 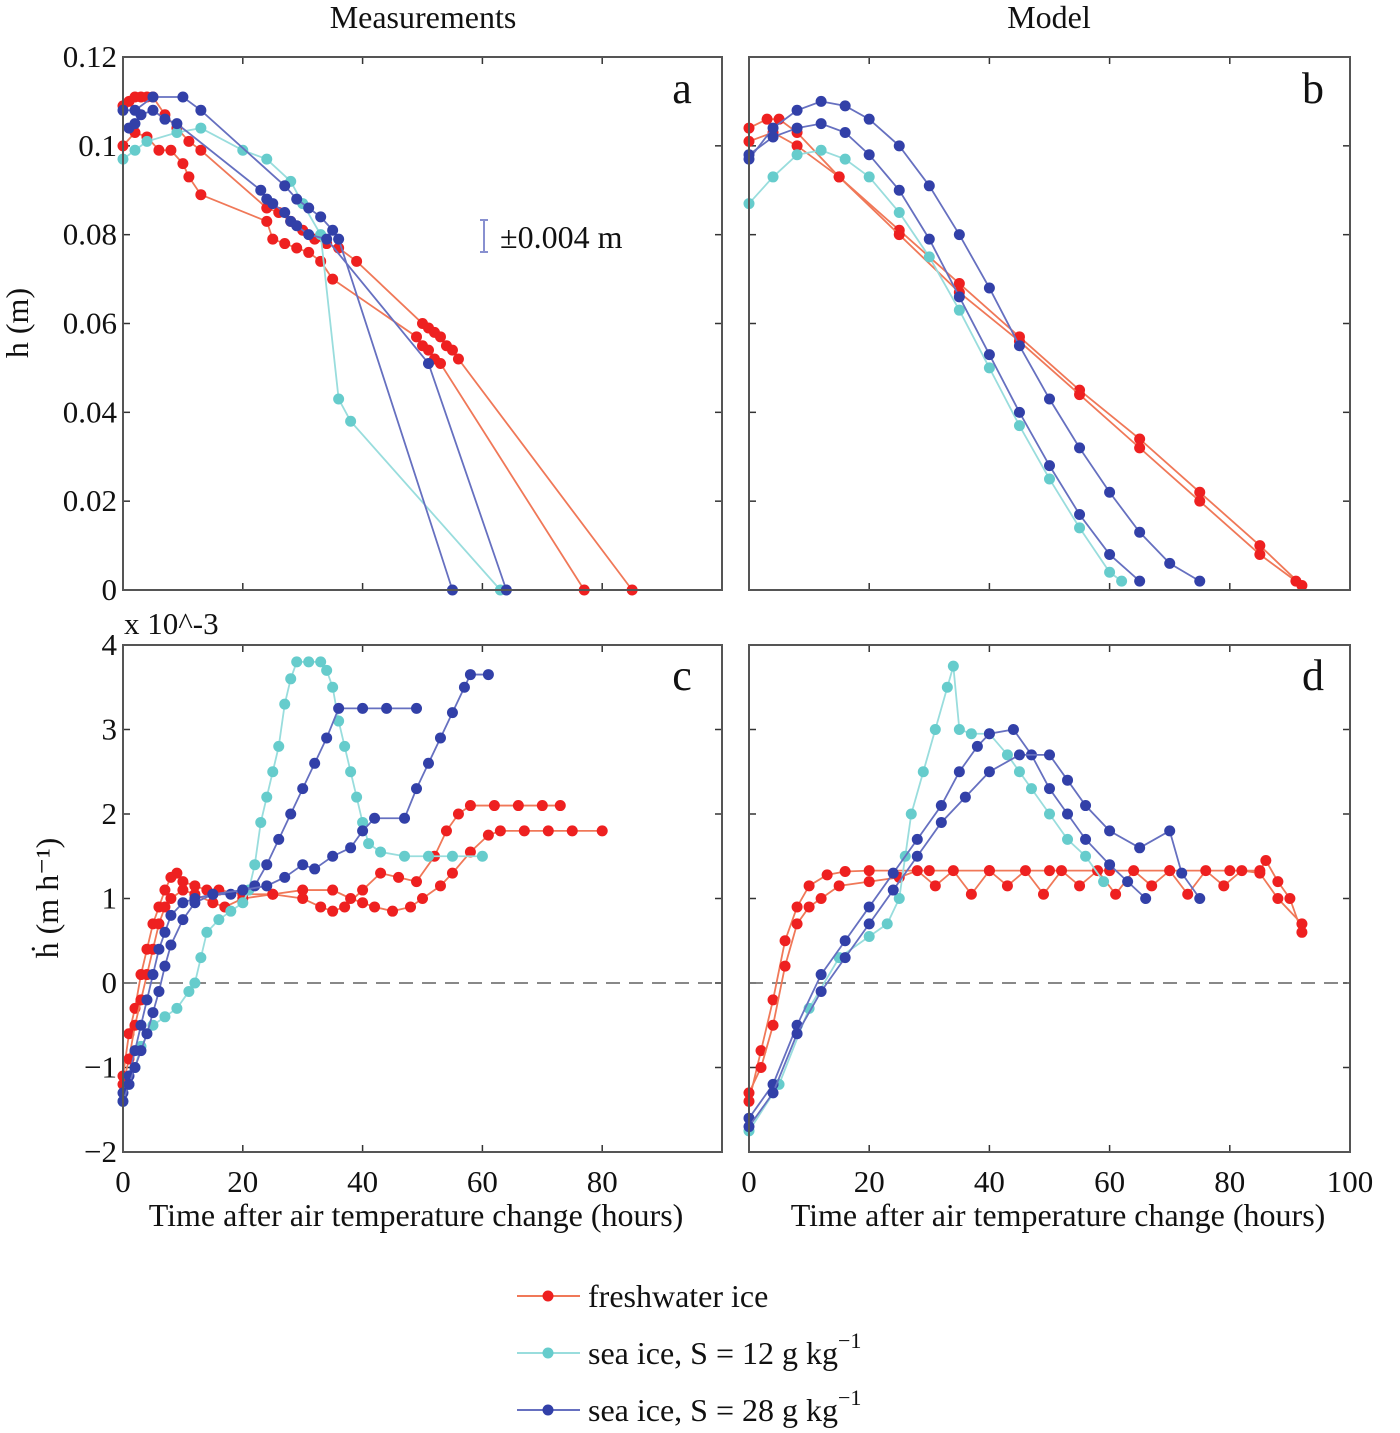 I want to click on error-bar-label: ±0.004 m, so click(x=561, y=237).